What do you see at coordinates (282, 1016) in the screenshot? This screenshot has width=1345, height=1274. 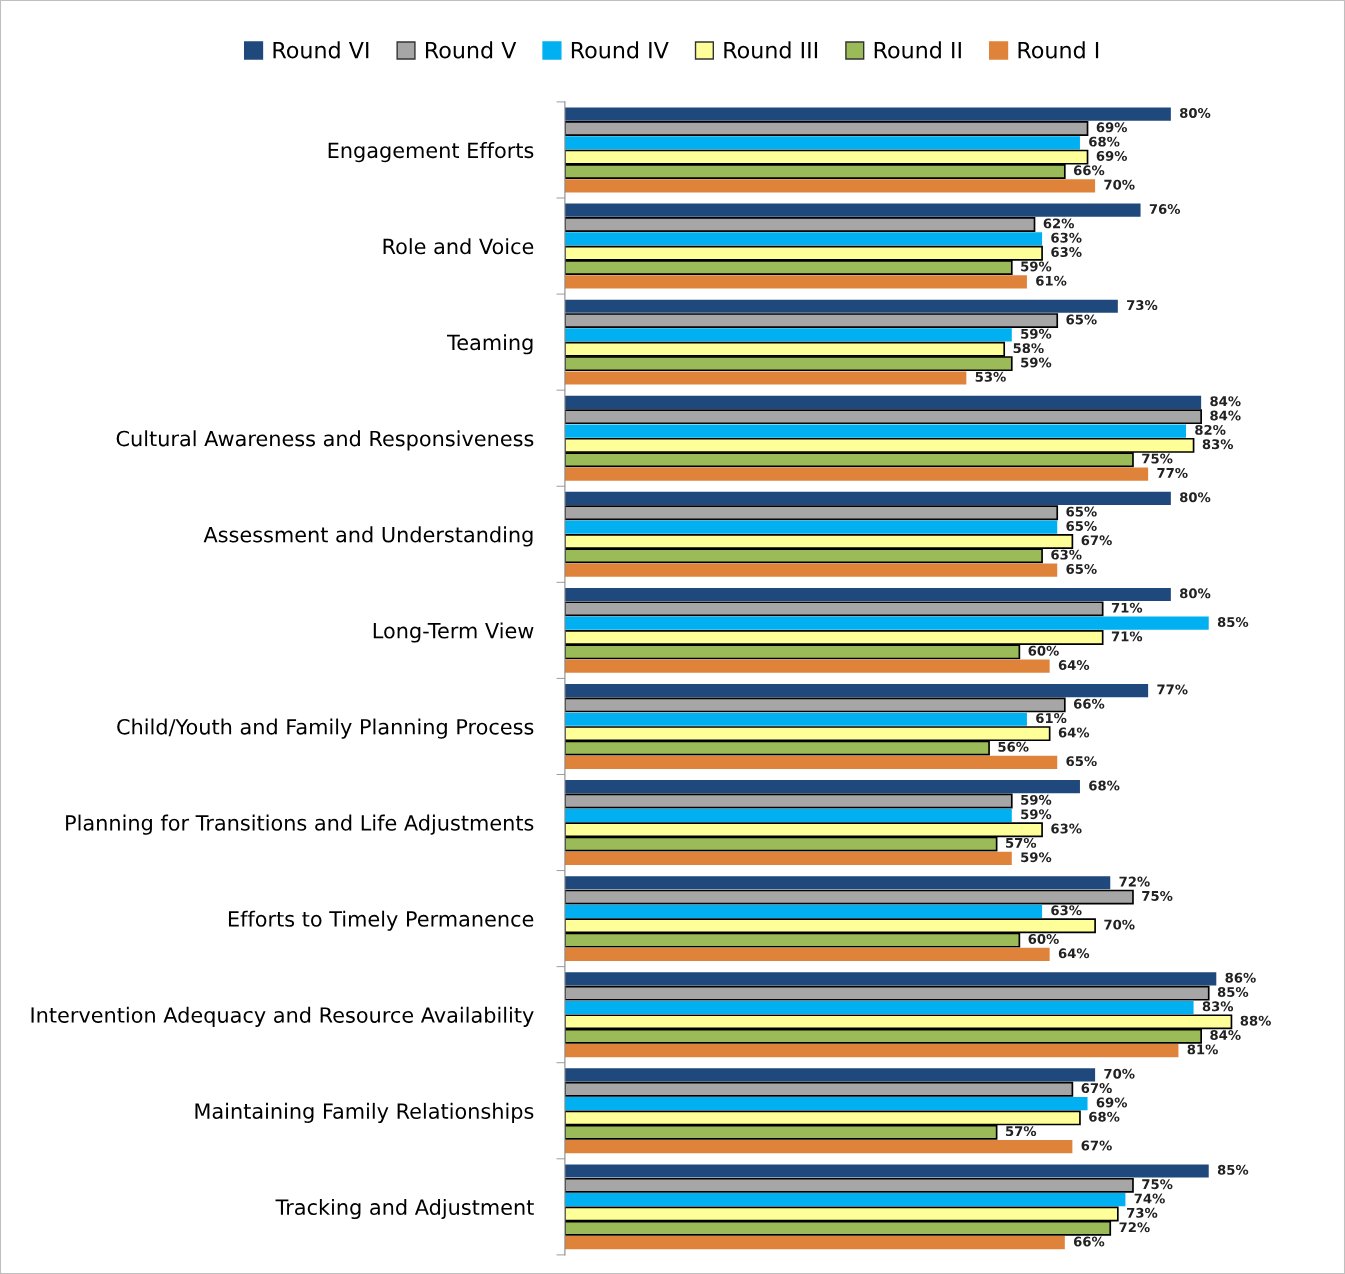 I see `y-tick-label: Intervention Adequacy and Resource Availability` at bounding box center [282, 1016].